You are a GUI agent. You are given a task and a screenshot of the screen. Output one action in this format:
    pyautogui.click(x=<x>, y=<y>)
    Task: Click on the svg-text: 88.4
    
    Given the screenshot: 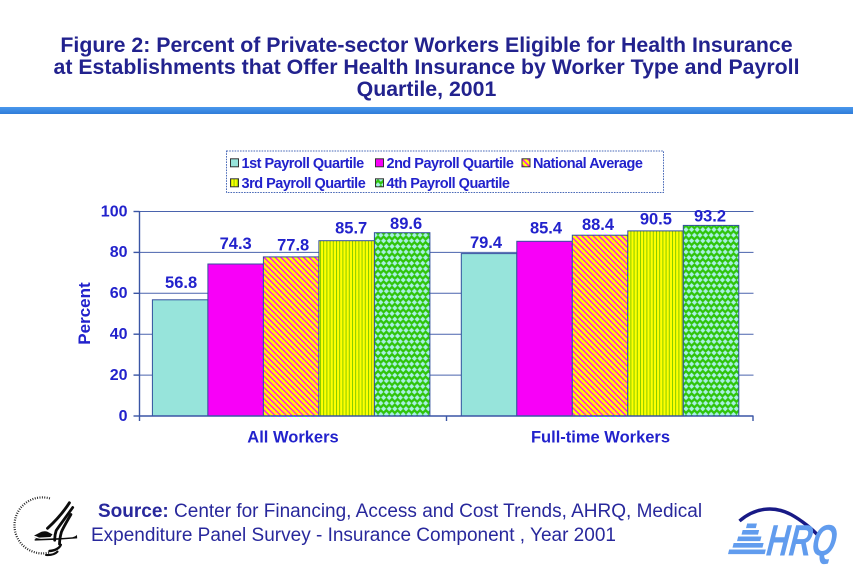 What is the action you would take?
    pyautogui.click(x=598, y=225)
    